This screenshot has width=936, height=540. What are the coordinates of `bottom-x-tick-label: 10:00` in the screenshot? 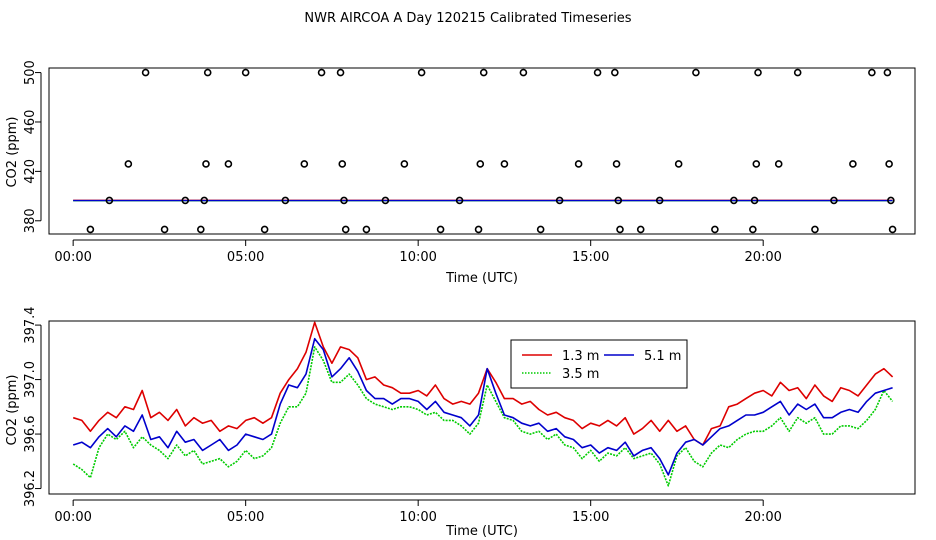 It's located at (417, 517).